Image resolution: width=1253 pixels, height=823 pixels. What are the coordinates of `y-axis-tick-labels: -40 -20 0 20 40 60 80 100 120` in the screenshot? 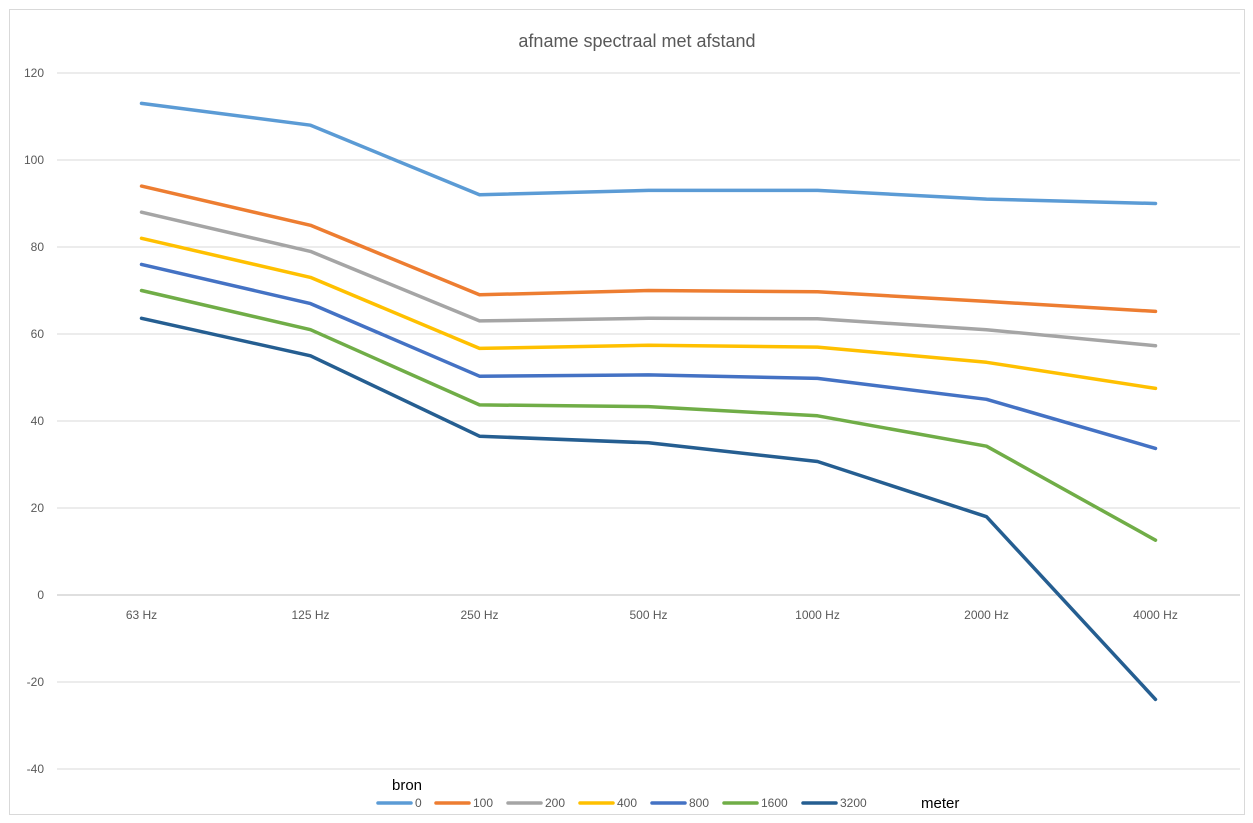 It's located at (34, 421).